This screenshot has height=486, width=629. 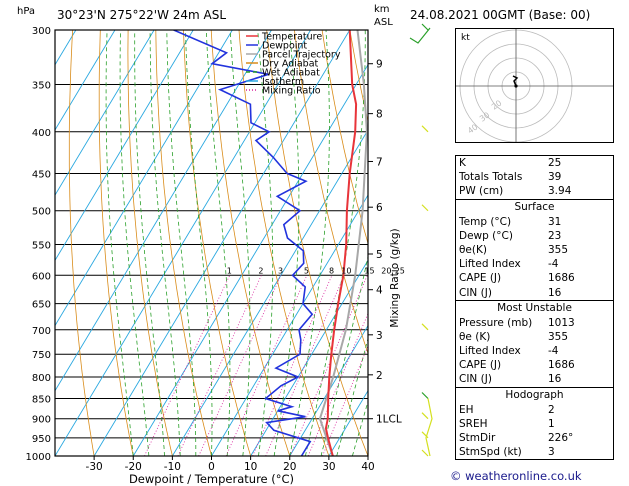 What do you see at coordinates (41, 174) in the screenshot?
I see `pressure-tick-label: 450` at bounding box center [41, 174].